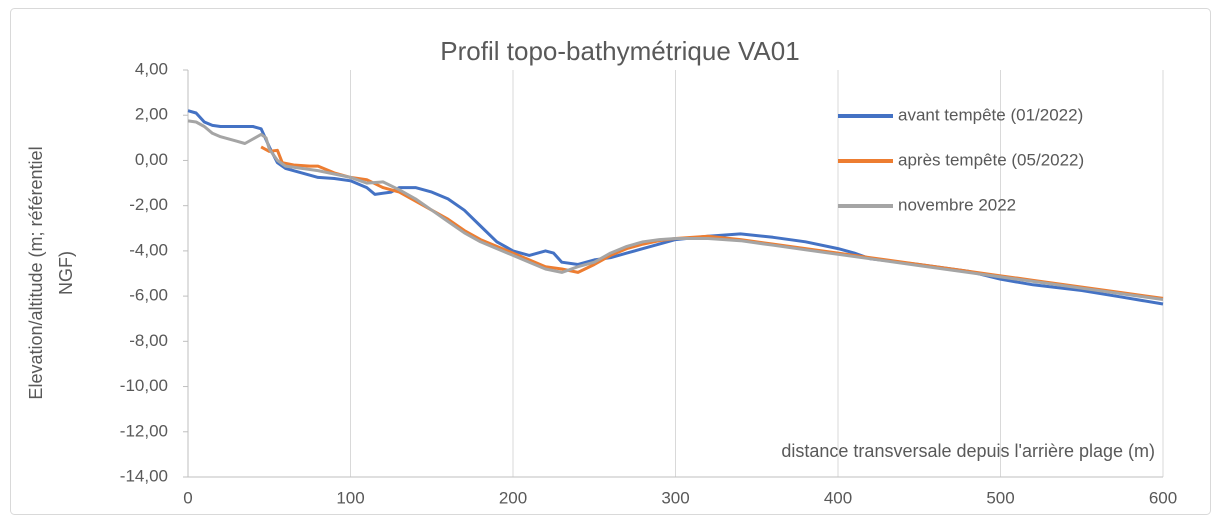 The width and height of the screenshot is (1221, 522). What do you see at coordinates (148, 204) in the screenshot?
I see `y-tick-label: -2,00` at bounding box center [148, 204].